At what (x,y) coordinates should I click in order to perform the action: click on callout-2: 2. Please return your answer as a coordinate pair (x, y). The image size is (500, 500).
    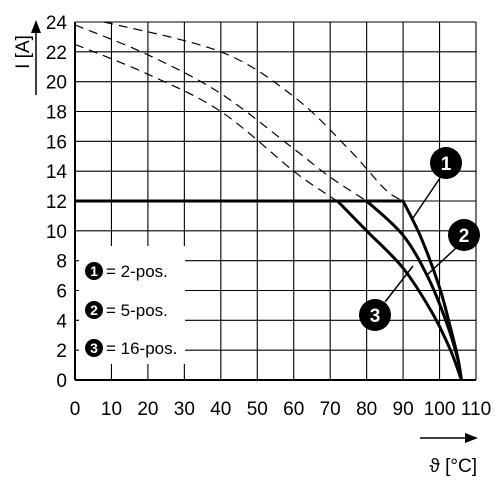
    Looking at the image, I should click on (453, 247).